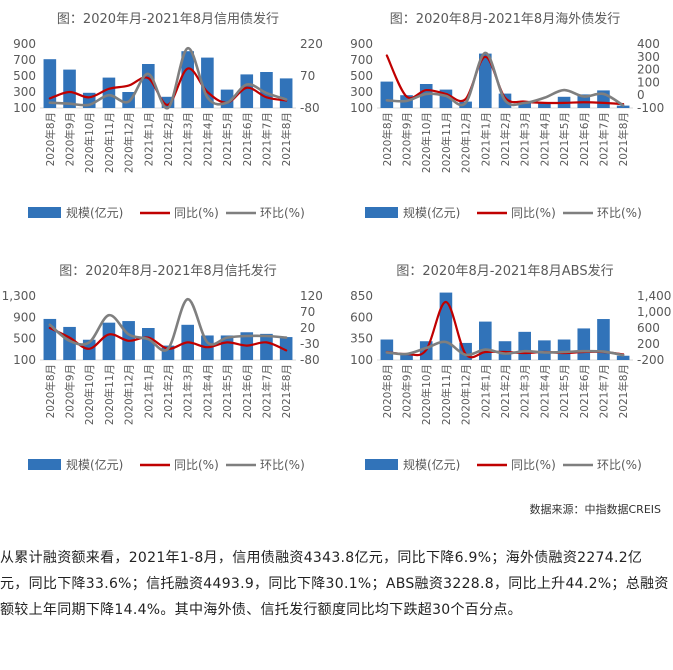 Image resolution: width=673 pixels, height=670 pixels. I want to click on chart-title: 图：2020年8月-2021年8月信托发行, so click(167, 271).